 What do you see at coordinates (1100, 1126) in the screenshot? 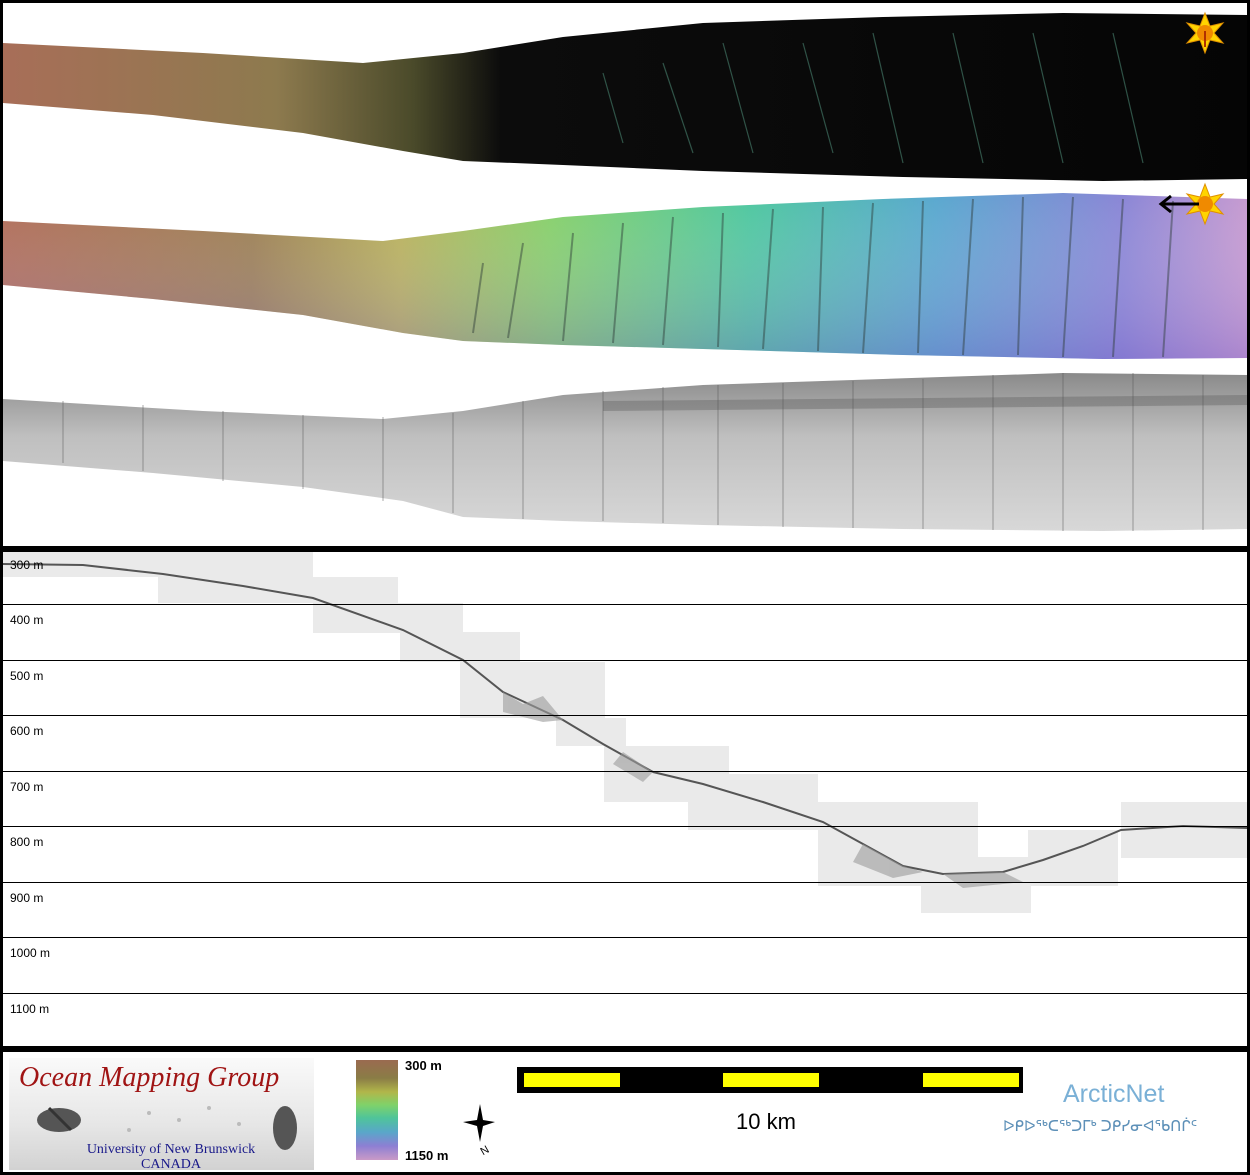
I see `arcticnet-inuktitut: ᐅᑭᐅᖅᑕᖅᑐᒥᒃ ᑐᑭᓯᓂᐊᖃᑎᒌᑦ` at bounding box center [1100, 1126].